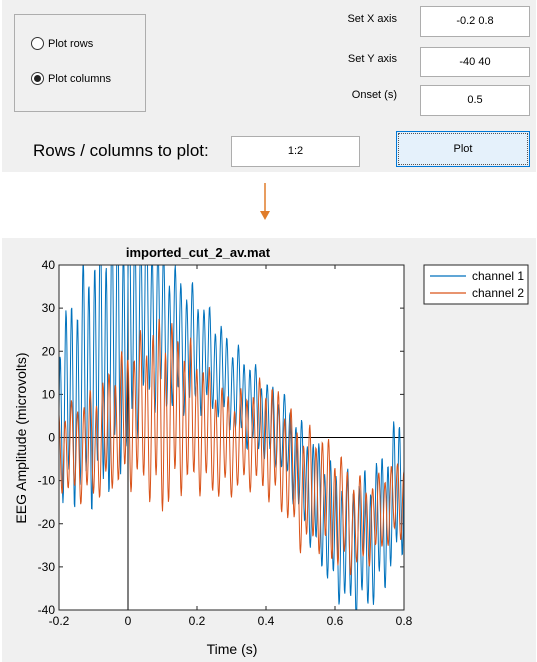  Describe the element at coordinates (80, 63) in the screenshot. I see `plot-mode-radio-group: Plot rows Plot columns` at that location.